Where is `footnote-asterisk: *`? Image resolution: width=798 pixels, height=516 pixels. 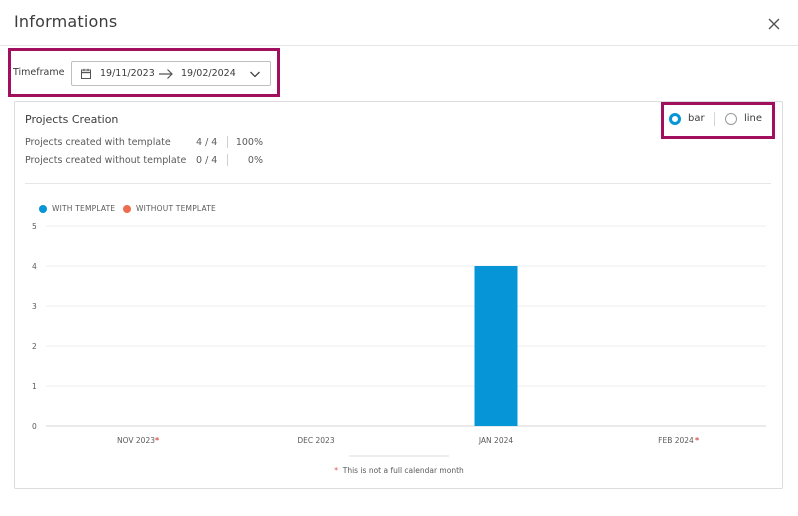
footnote-asterisk: * is located at coordinates (336, 470).